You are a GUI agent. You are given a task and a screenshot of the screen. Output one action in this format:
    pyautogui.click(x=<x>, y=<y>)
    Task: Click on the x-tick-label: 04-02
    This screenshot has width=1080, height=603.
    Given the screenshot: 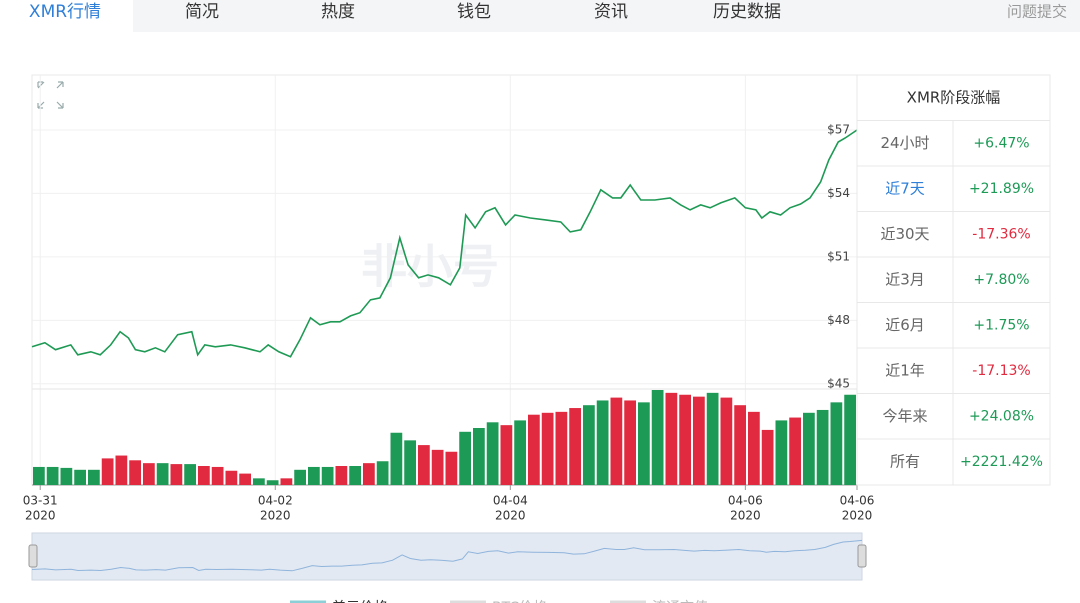 What is the action you would take?
    pyautogui.click(x=275, y=501)
    